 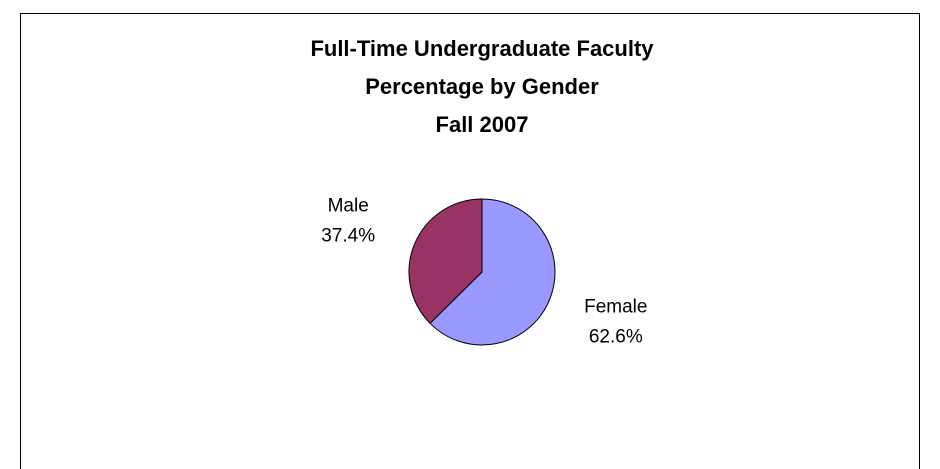 What do you see at coordinates (615, 306) in the screenshot?
I see `slice-label: Female` at bounding box center [615, 306].